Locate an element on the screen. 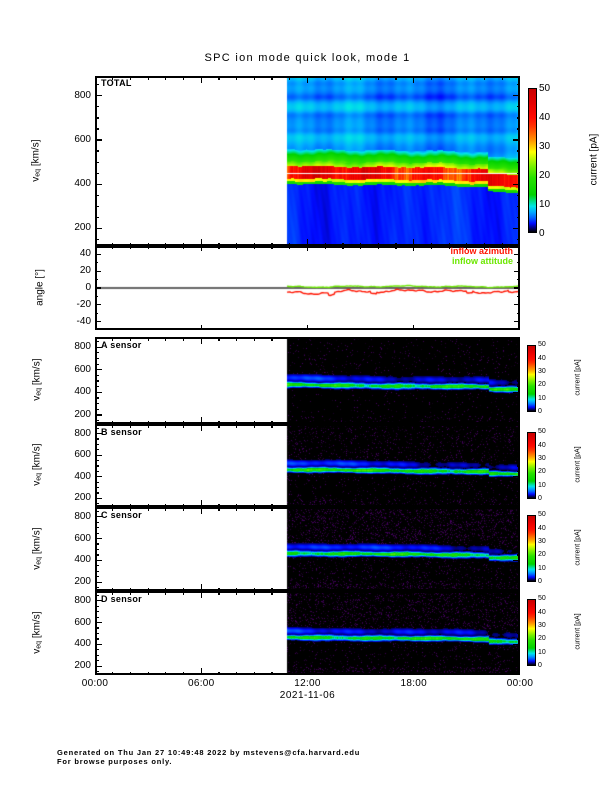 The width and height of the screenshot is (612, 792). x-tick-label: 00:00 is located at coordinates (520, 683).